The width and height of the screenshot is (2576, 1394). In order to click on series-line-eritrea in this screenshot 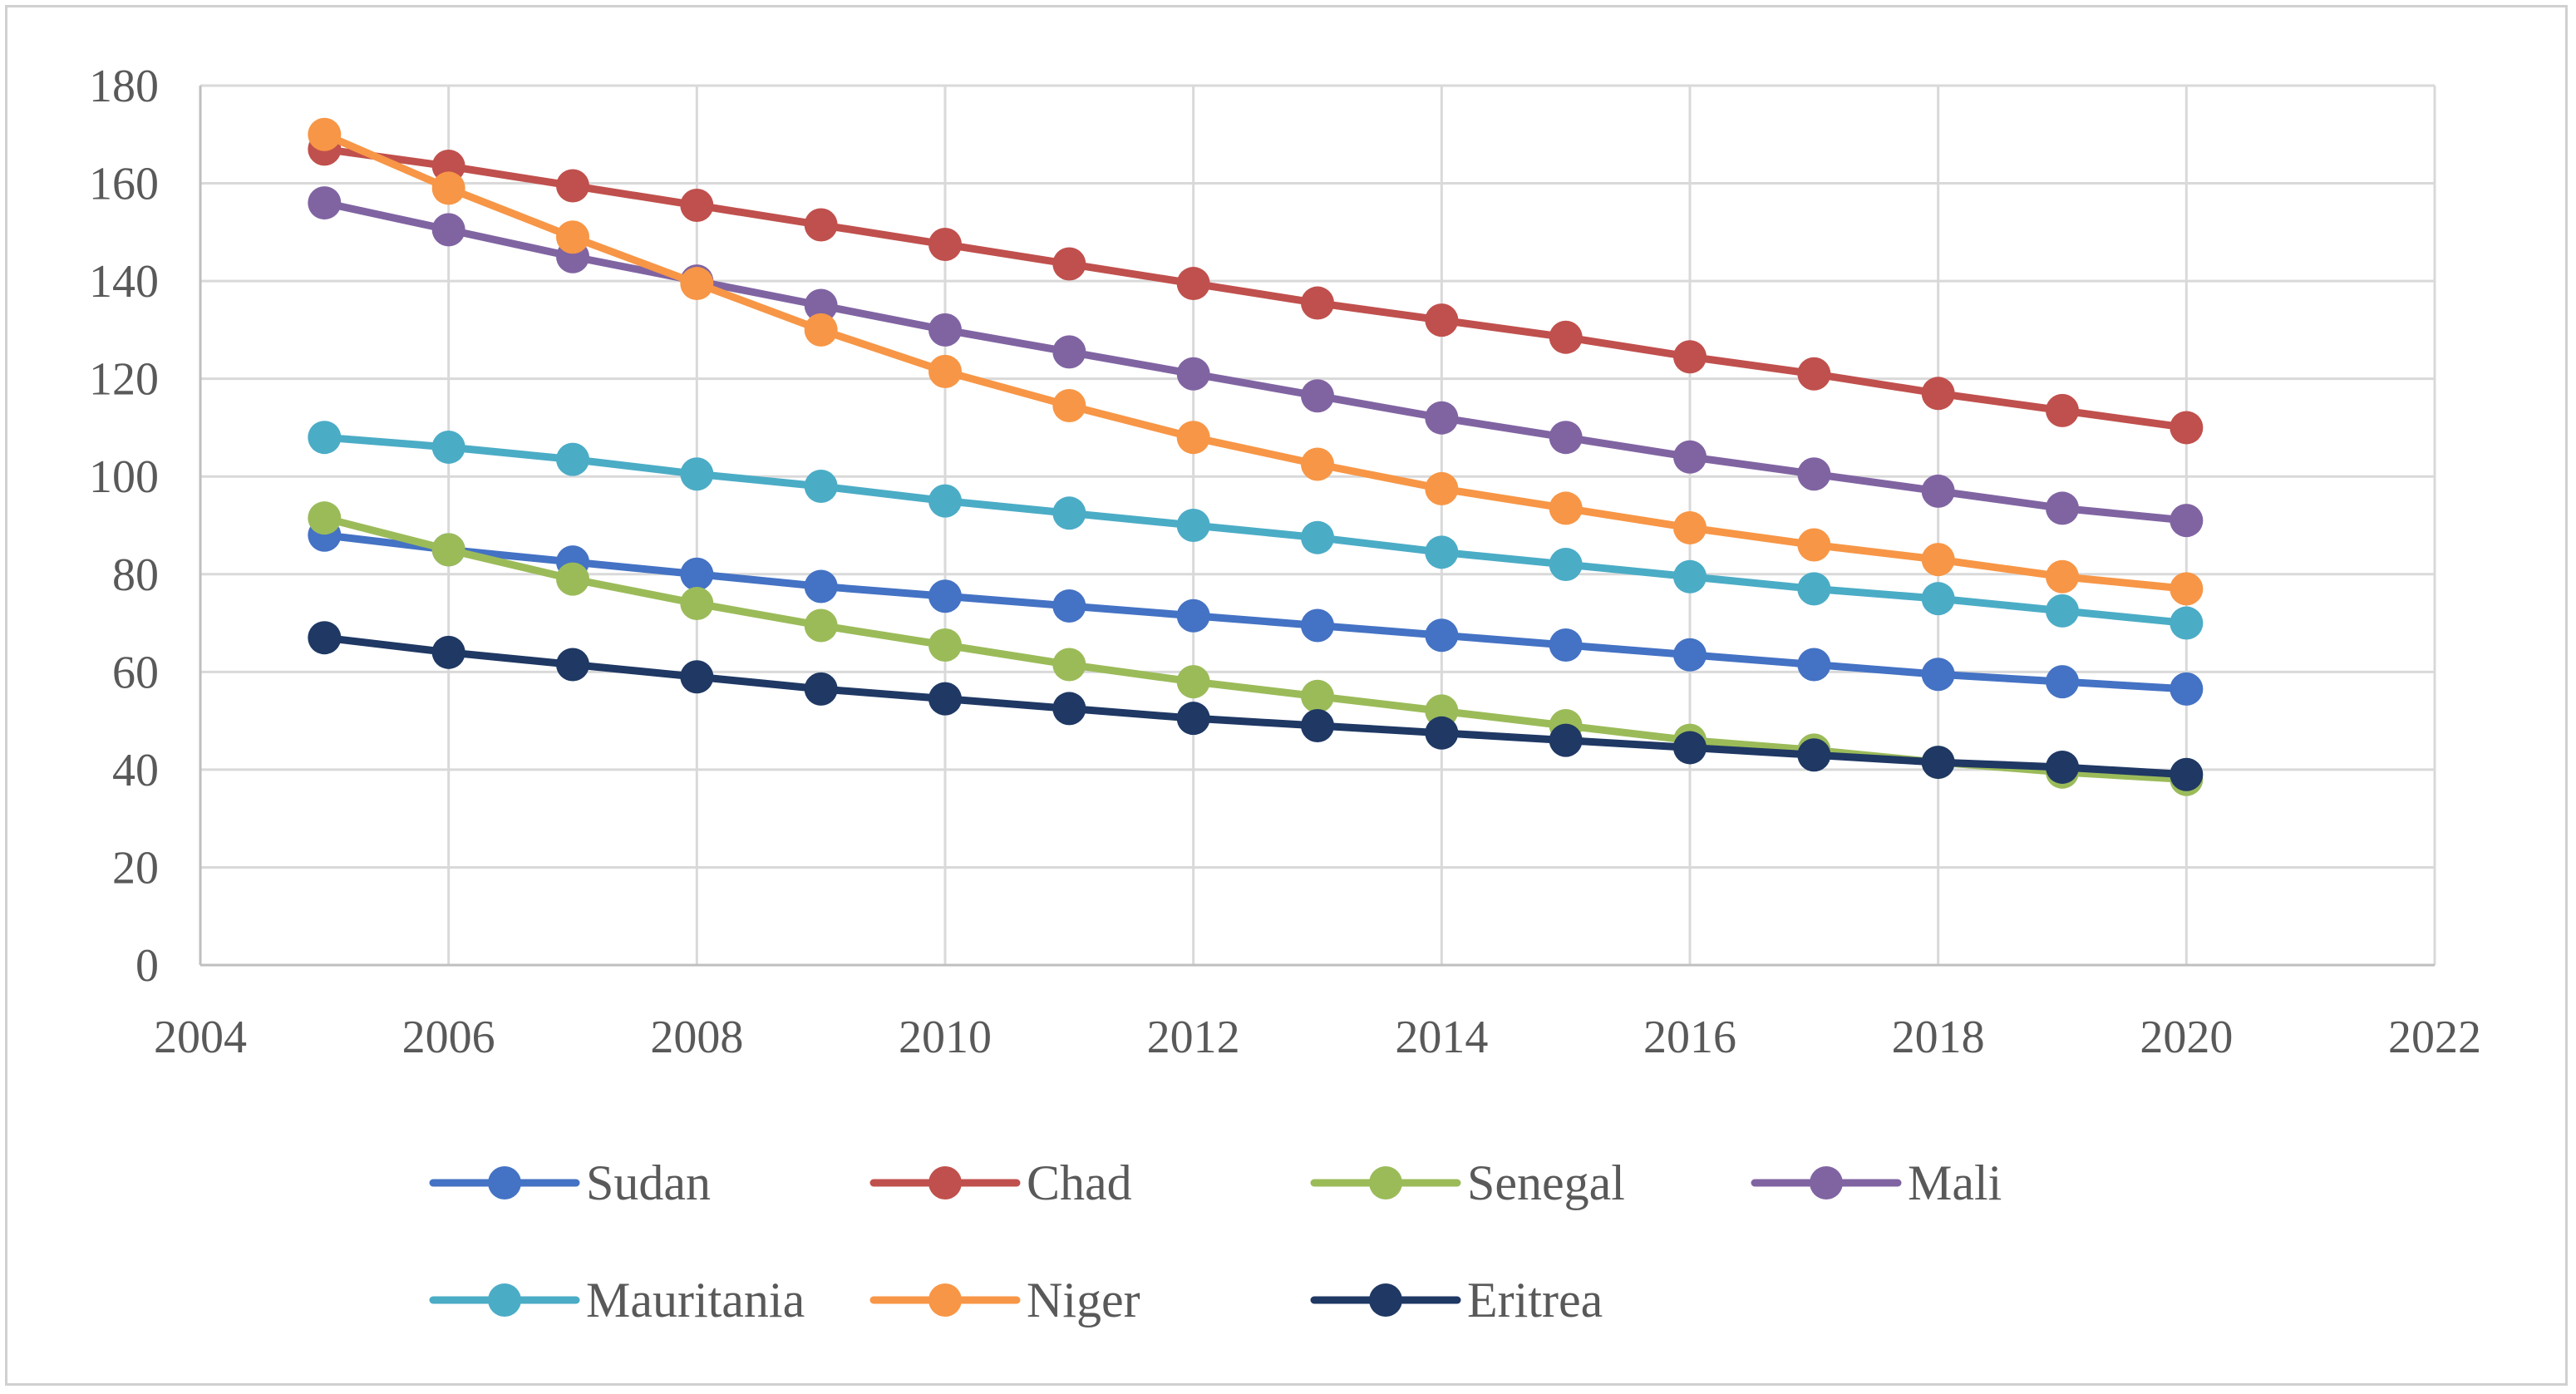, I will do `click(1255, 706)`.